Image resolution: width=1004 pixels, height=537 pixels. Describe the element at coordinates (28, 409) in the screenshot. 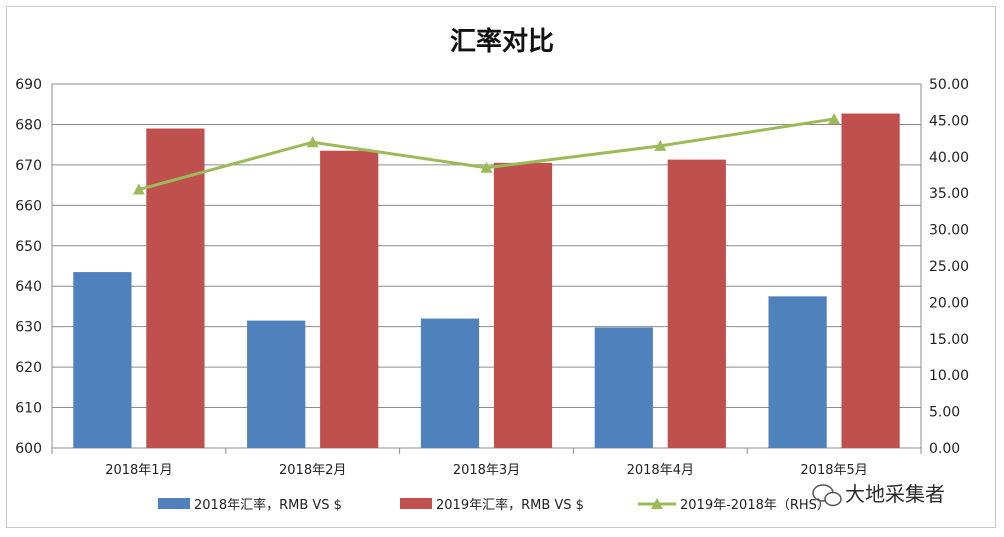

I see `left-tick-label: 610` at that location.